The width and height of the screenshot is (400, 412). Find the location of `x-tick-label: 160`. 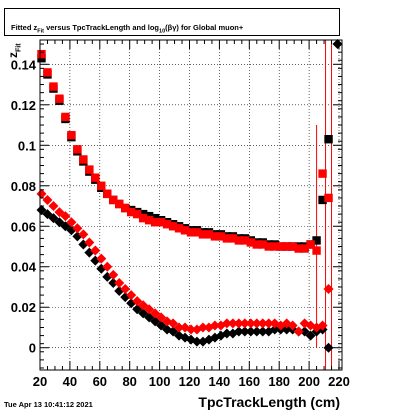

x-tick-label: 160 is located at coordinates (249, 381).